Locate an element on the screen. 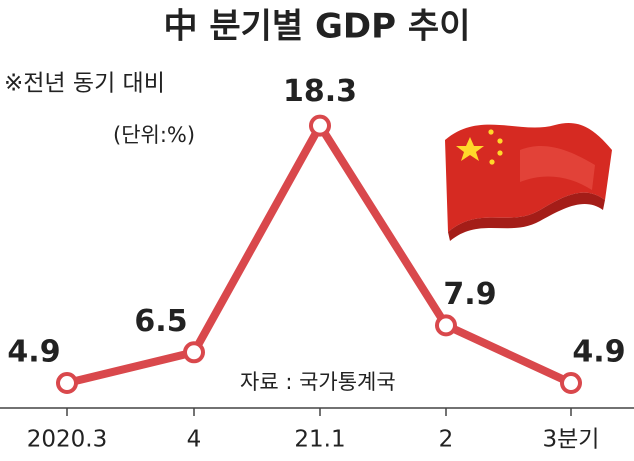  subtitle: ※전년 동기 대비 is located at coordinates (84, 84).